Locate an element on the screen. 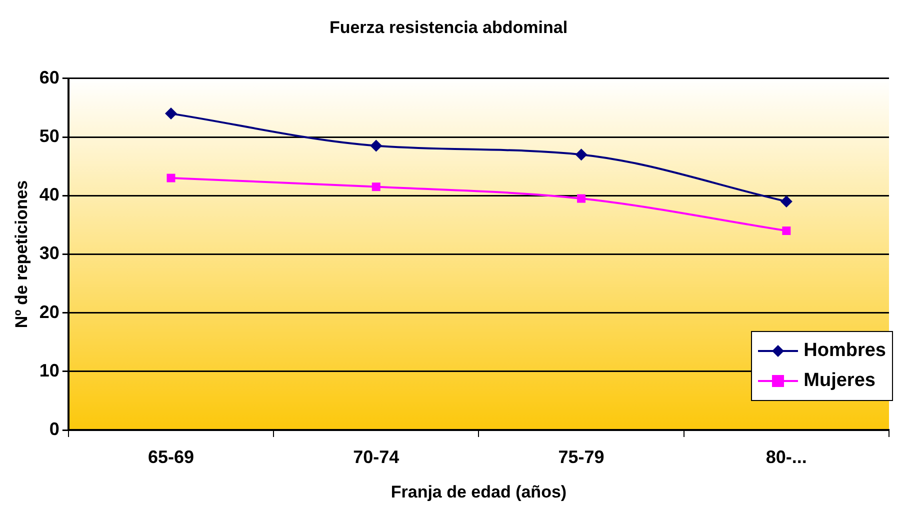 This screenshot has height=515, width=907. x-tick-label: 75-79 is located at coordinates (581, 456).